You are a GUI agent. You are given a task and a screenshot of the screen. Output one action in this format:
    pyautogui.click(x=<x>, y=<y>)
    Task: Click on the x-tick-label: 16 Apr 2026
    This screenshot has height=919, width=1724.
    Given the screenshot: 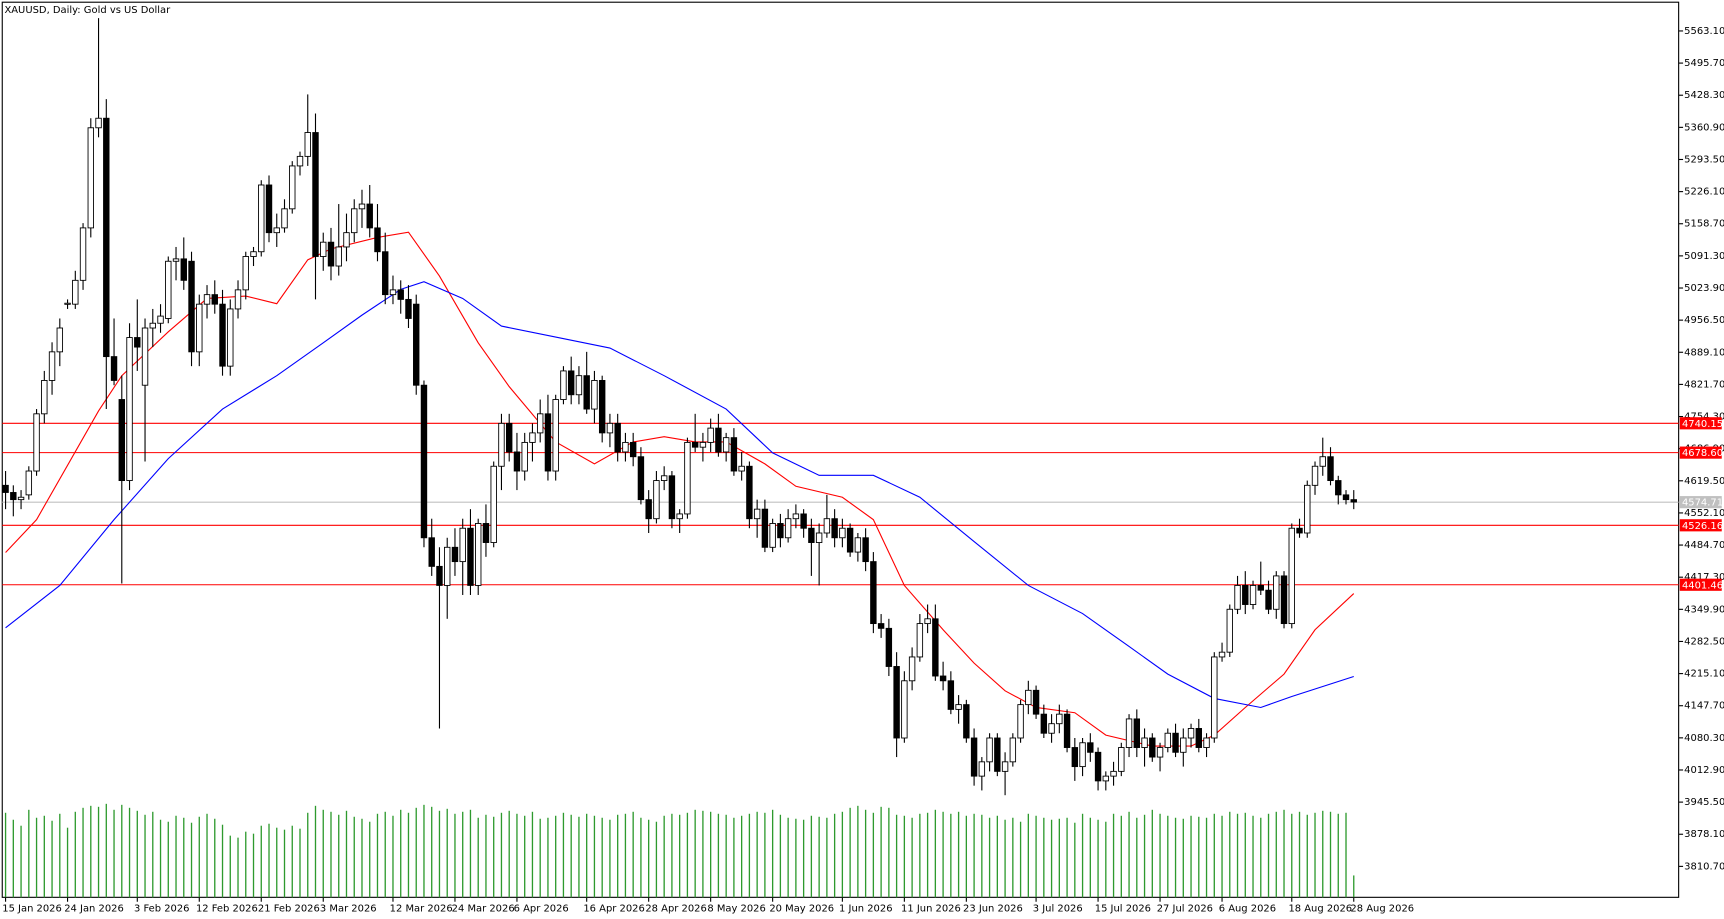 What is the action you would take?
    pyautogui.click(x=613, y=908)
    